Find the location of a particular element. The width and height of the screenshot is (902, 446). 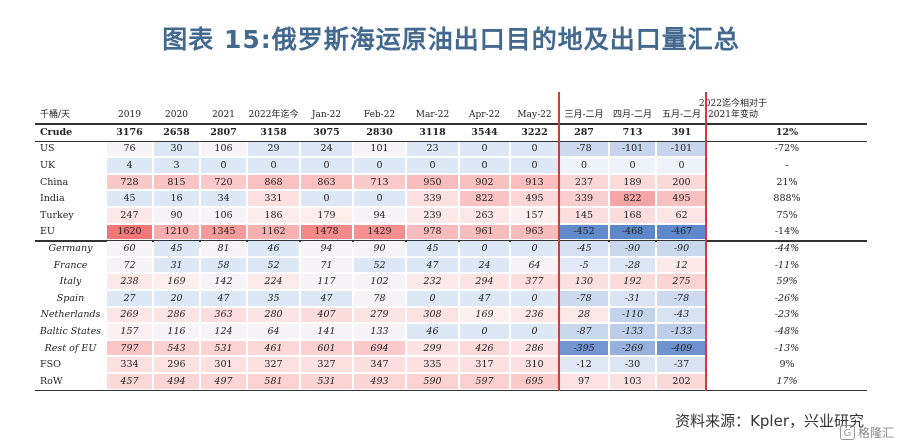

table-cell: -26% is located at coordinates (787, 298).